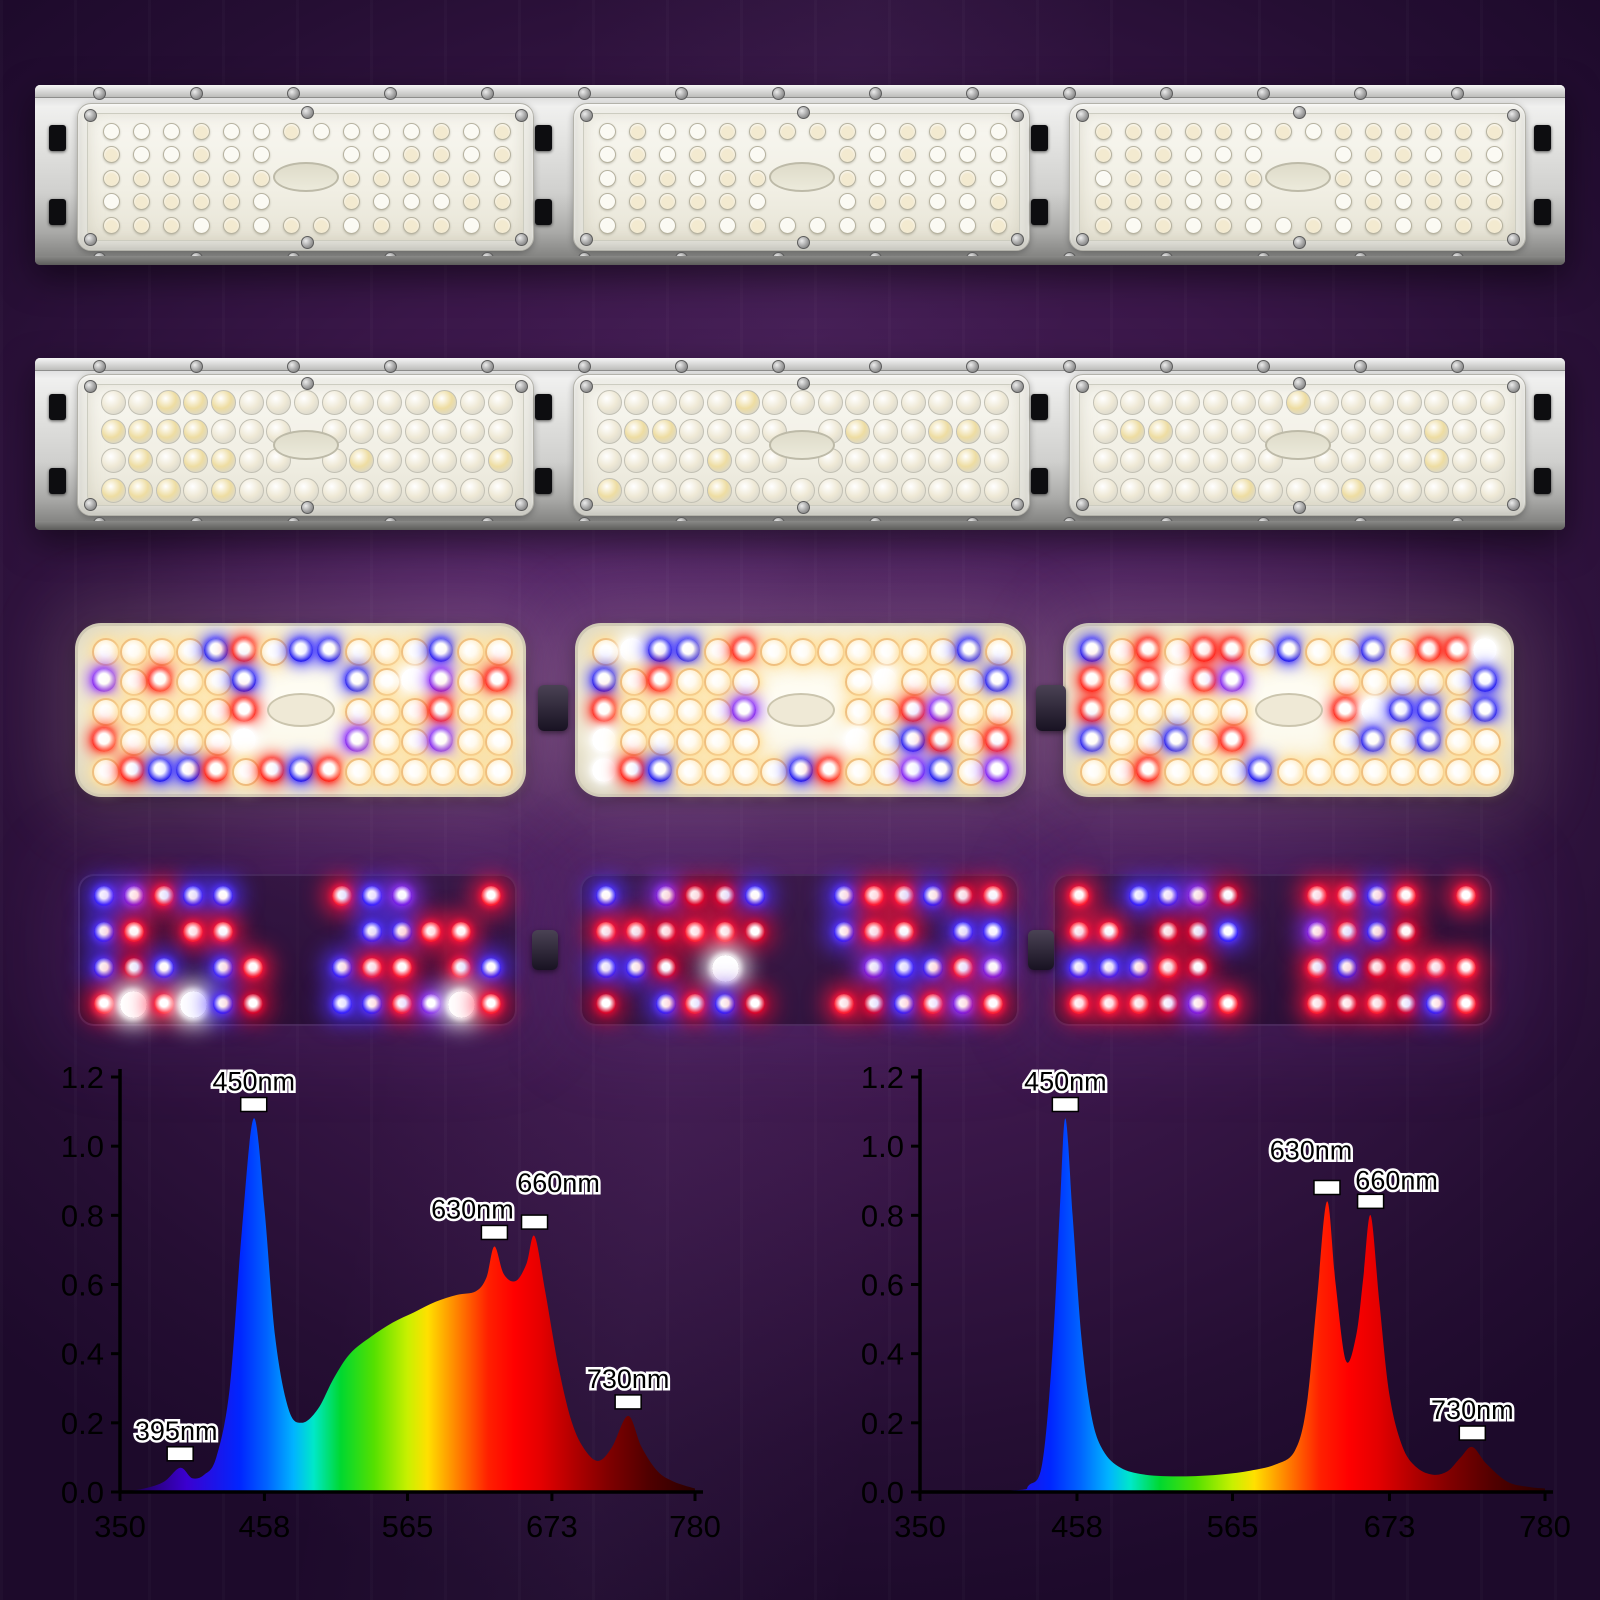  I want to click on peak-label: 730nm, so click(628, 1379).